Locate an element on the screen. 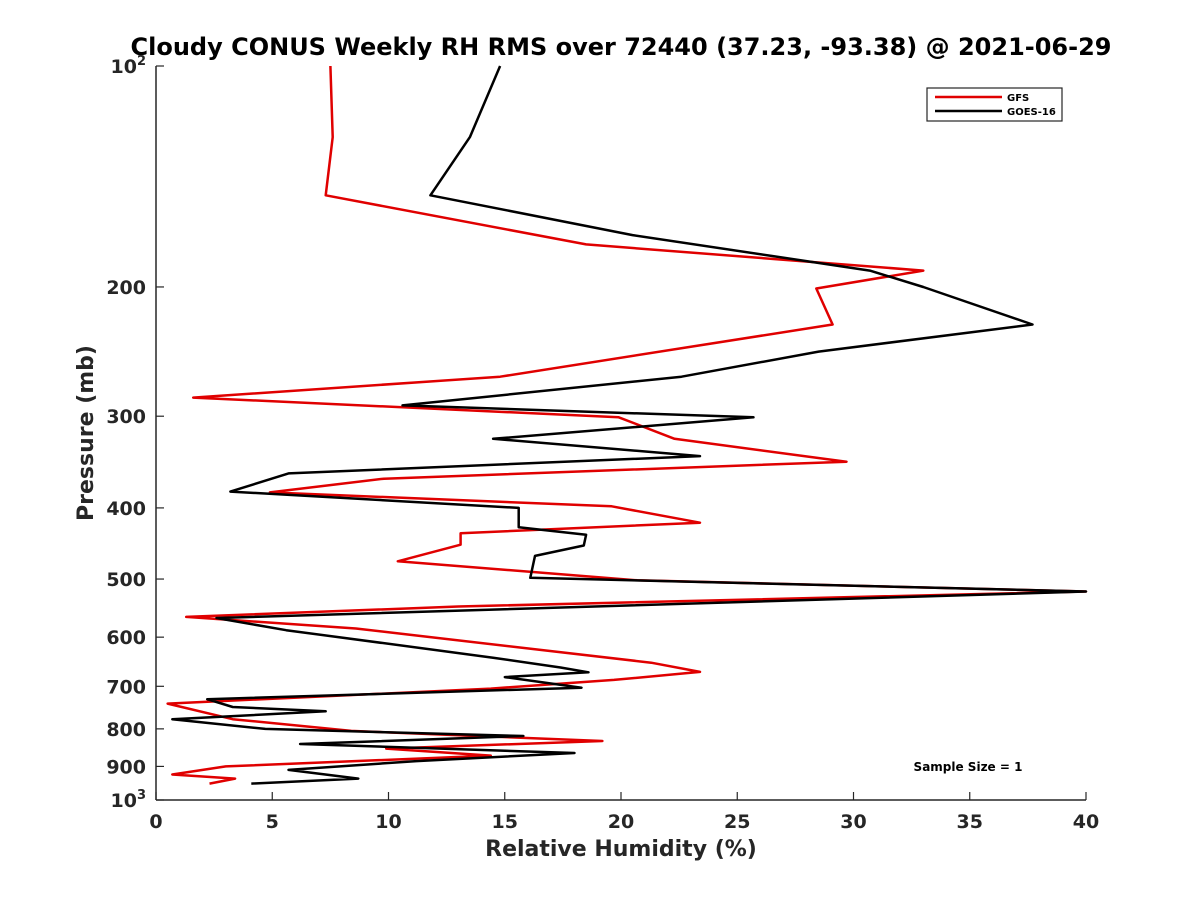 The width and height of the screenshot is (1200, 900). y-tick-label: 10² is located at coordinates (129, 66).